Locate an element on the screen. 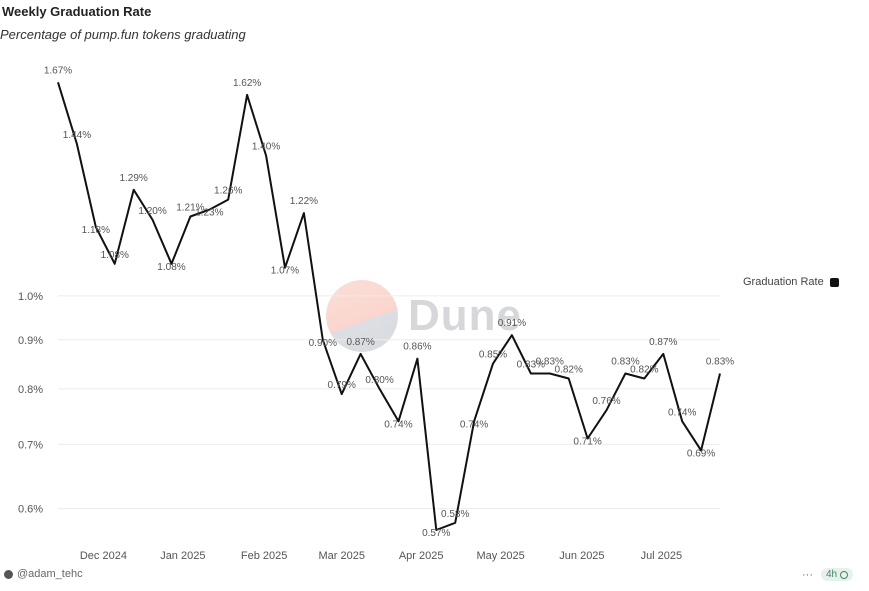 This screenshot has height=591, width=869. data-label: 1.18% is located at coordinates (96, 230).